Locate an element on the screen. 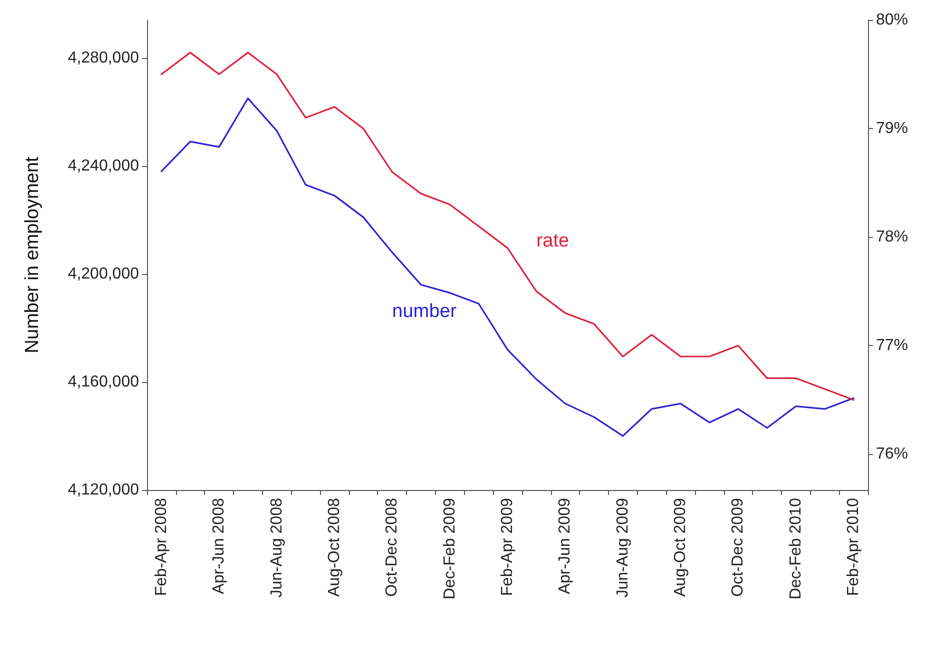  x-tick-label: Aug-Oct 2009 is located at coordinates (681, 547).